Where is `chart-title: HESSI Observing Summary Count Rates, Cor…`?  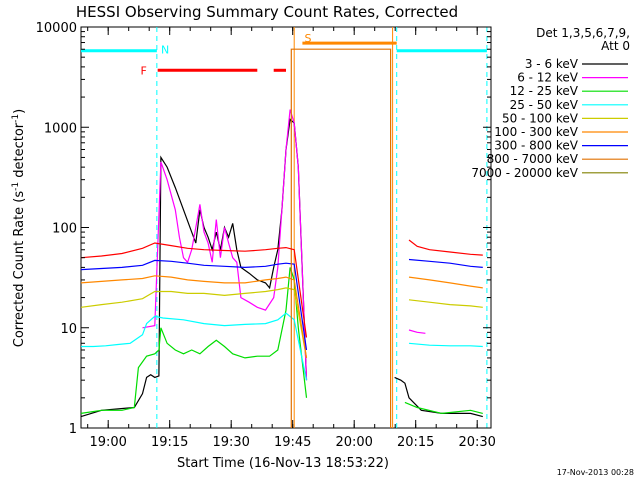 chart-title: HESSI Observing Summary Count Rates, Cor… is located at coordinates (267, 12).